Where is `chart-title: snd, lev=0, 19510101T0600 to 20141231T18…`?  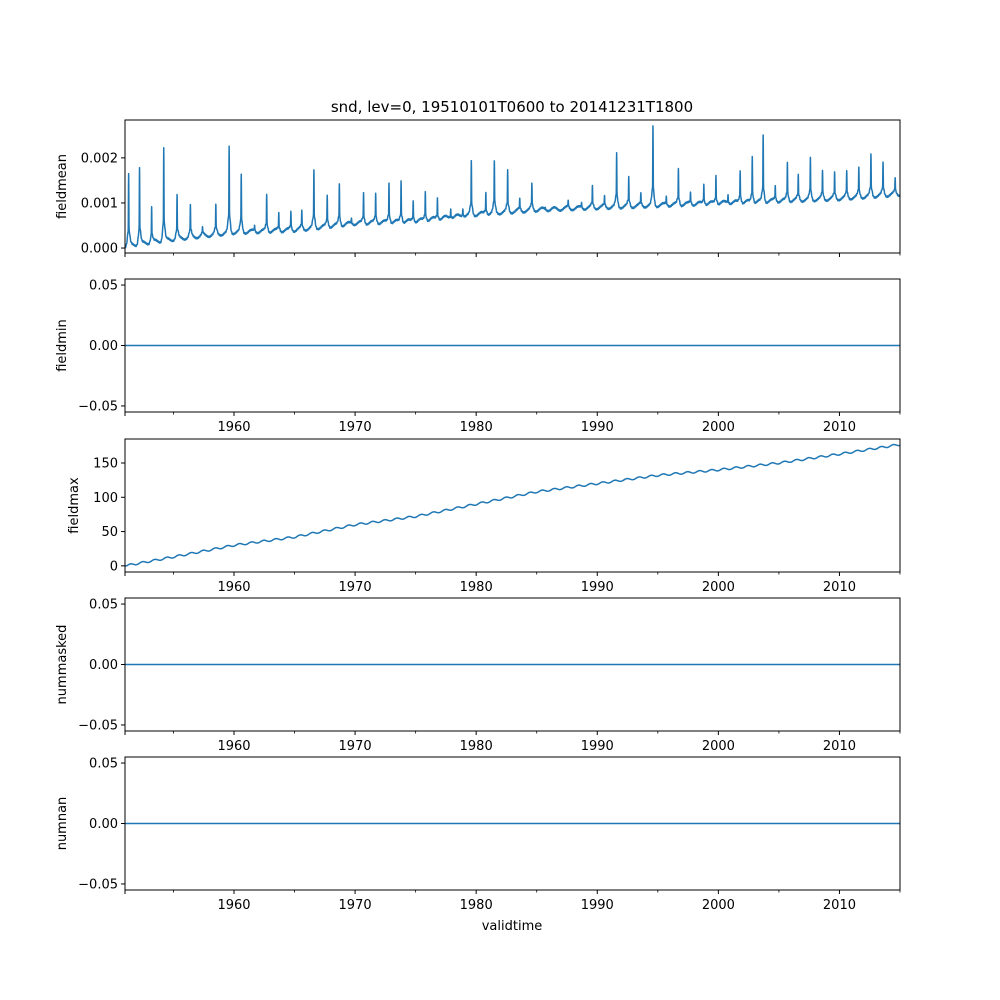 chart-title: snd, lev=0, 19510101T0600 to 20141231T18… is located at coordinates (512, 107).